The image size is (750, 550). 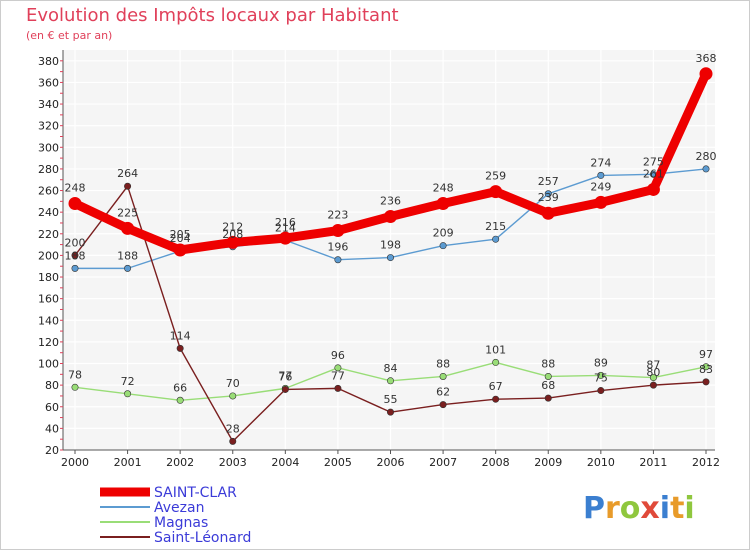 What do you see at coordinates (48, 191) in the screenshot?
I see `y-tick-label: 260` at bounding box center [48, 191].